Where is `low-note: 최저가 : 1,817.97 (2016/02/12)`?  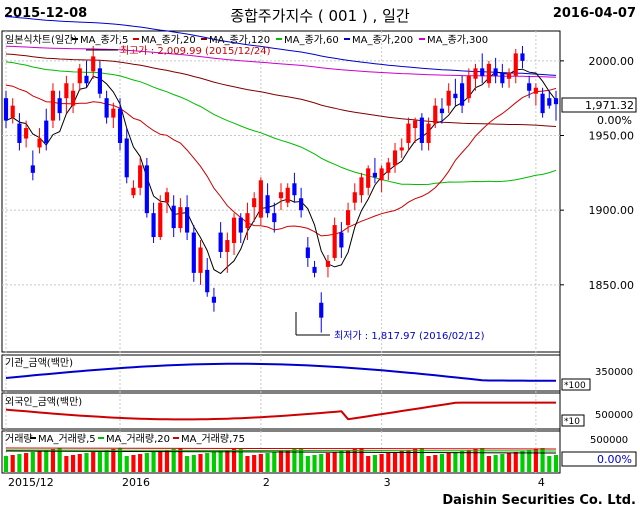
low-note: 최저가 : 1,817.97 (2016/02/12) is located at coordinates (409, 336).